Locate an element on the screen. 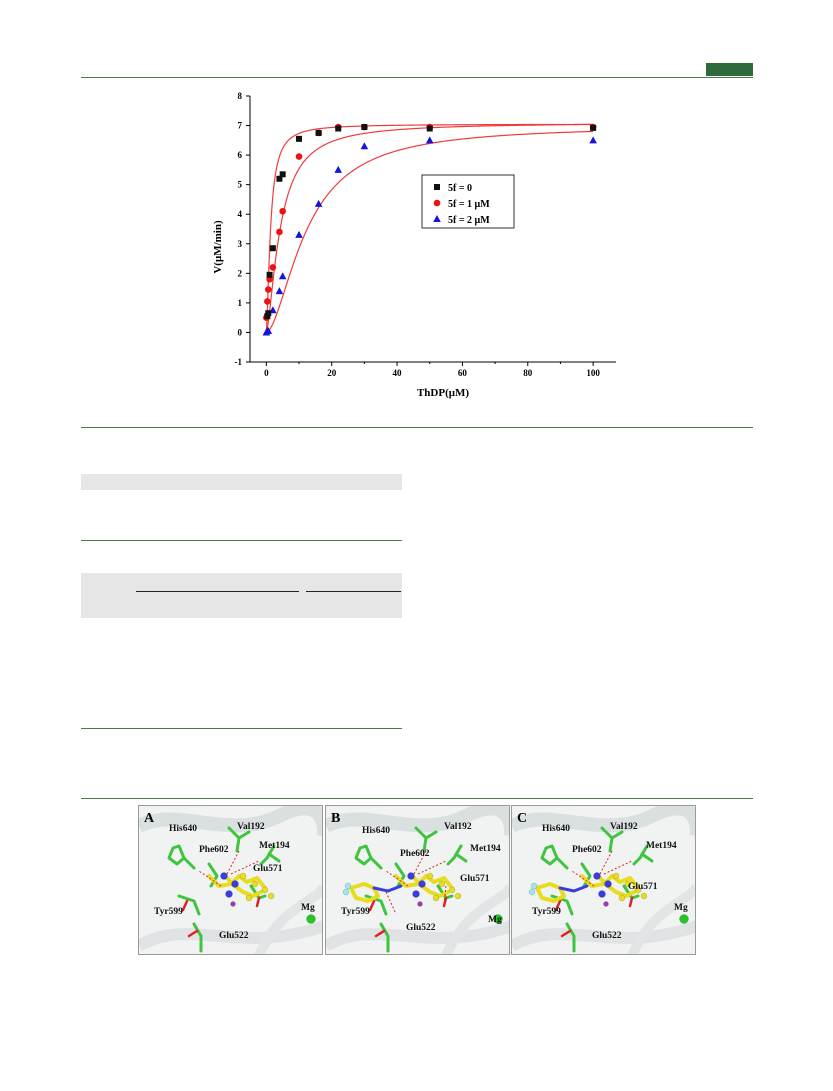 Image resolution: width=833 pixels, height=1091 pixels. data-points is located at coordinates (429, 229).